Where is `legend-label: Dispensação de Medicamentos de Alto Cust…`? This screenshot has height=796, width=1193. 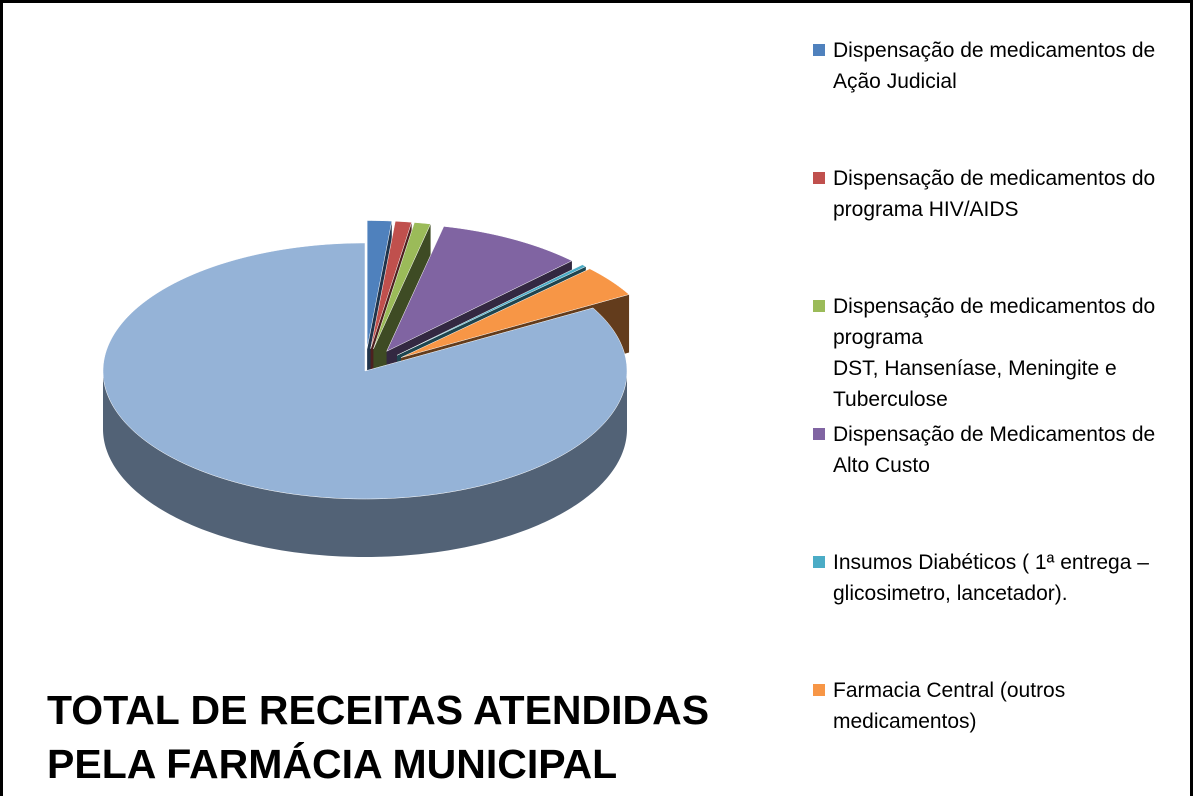 legend-label: Dispensação de Medicamentos de Alto Cust… is located at coordinates (994, 450).